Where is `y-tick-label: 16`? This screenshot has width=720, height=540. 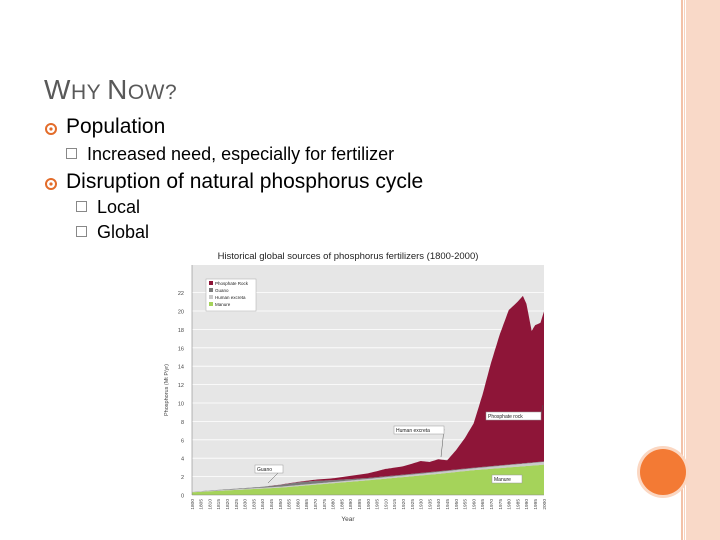 y-tick-label: 16 is located at coordinates (181, 349).